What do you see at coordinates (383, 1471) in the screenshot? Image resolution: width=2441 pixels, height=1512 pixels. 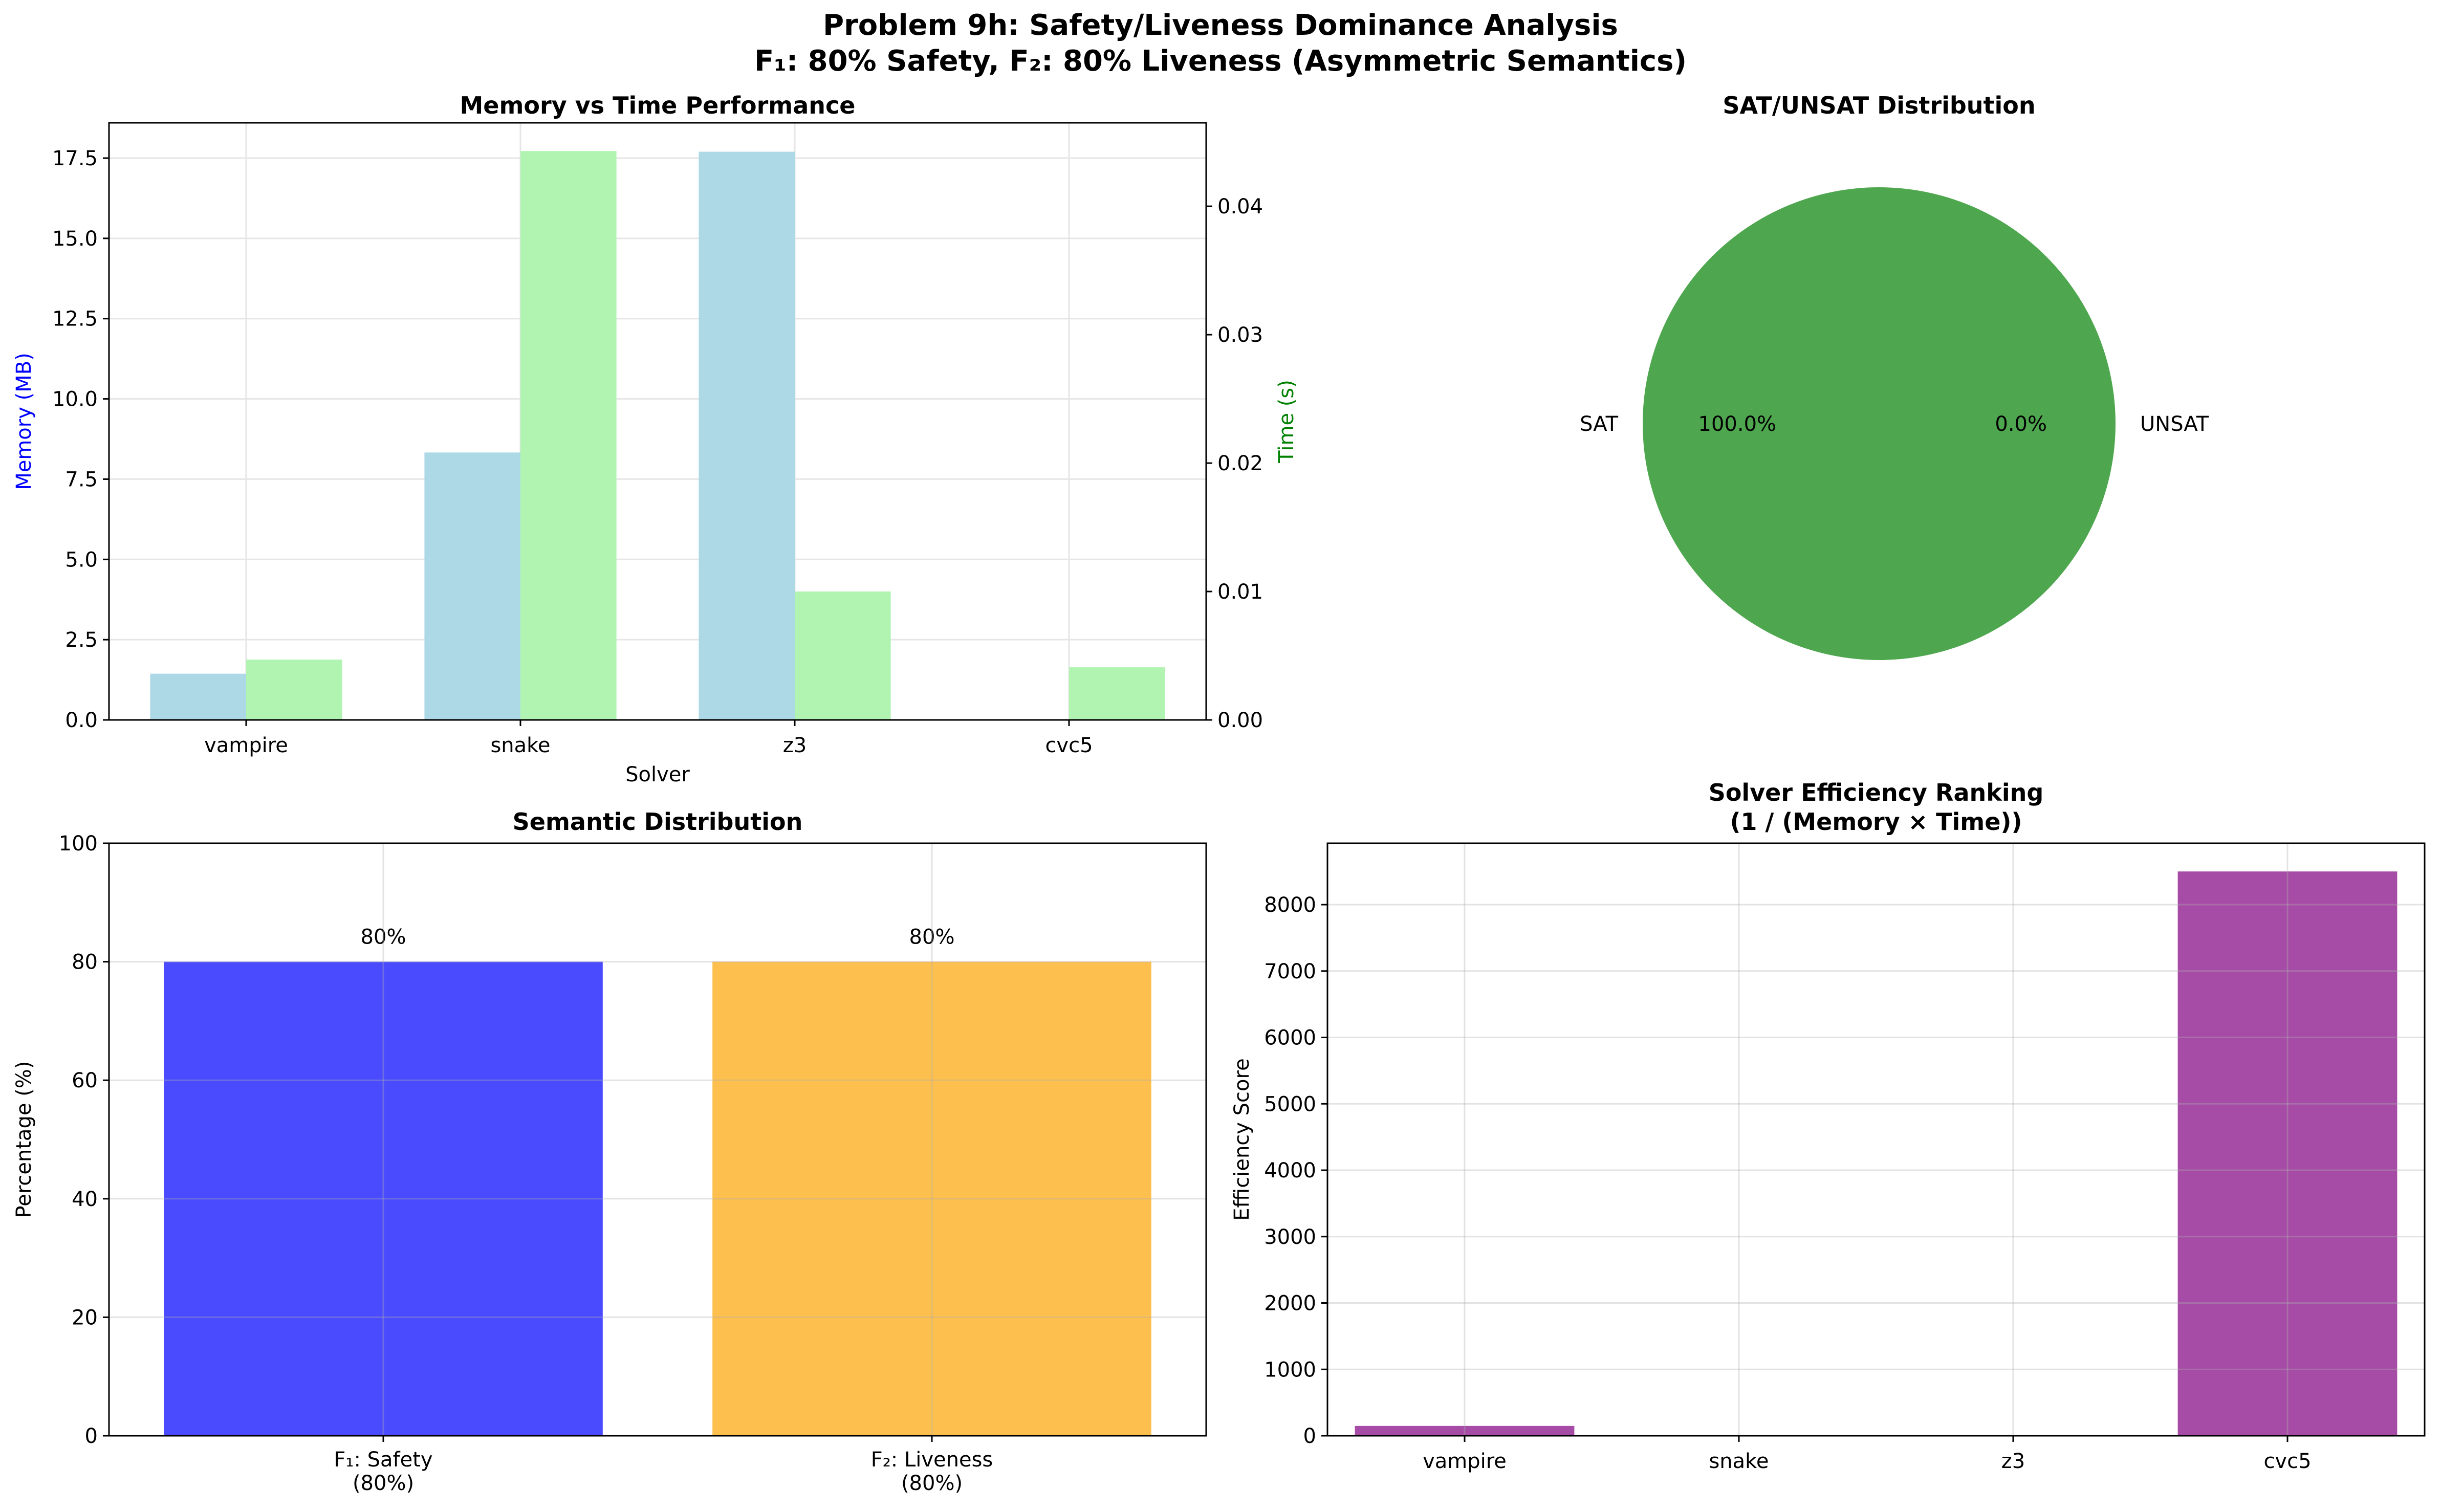 I see `x-tick-label: F₁: Safety (80%)` at bounding box center [383, 1471].